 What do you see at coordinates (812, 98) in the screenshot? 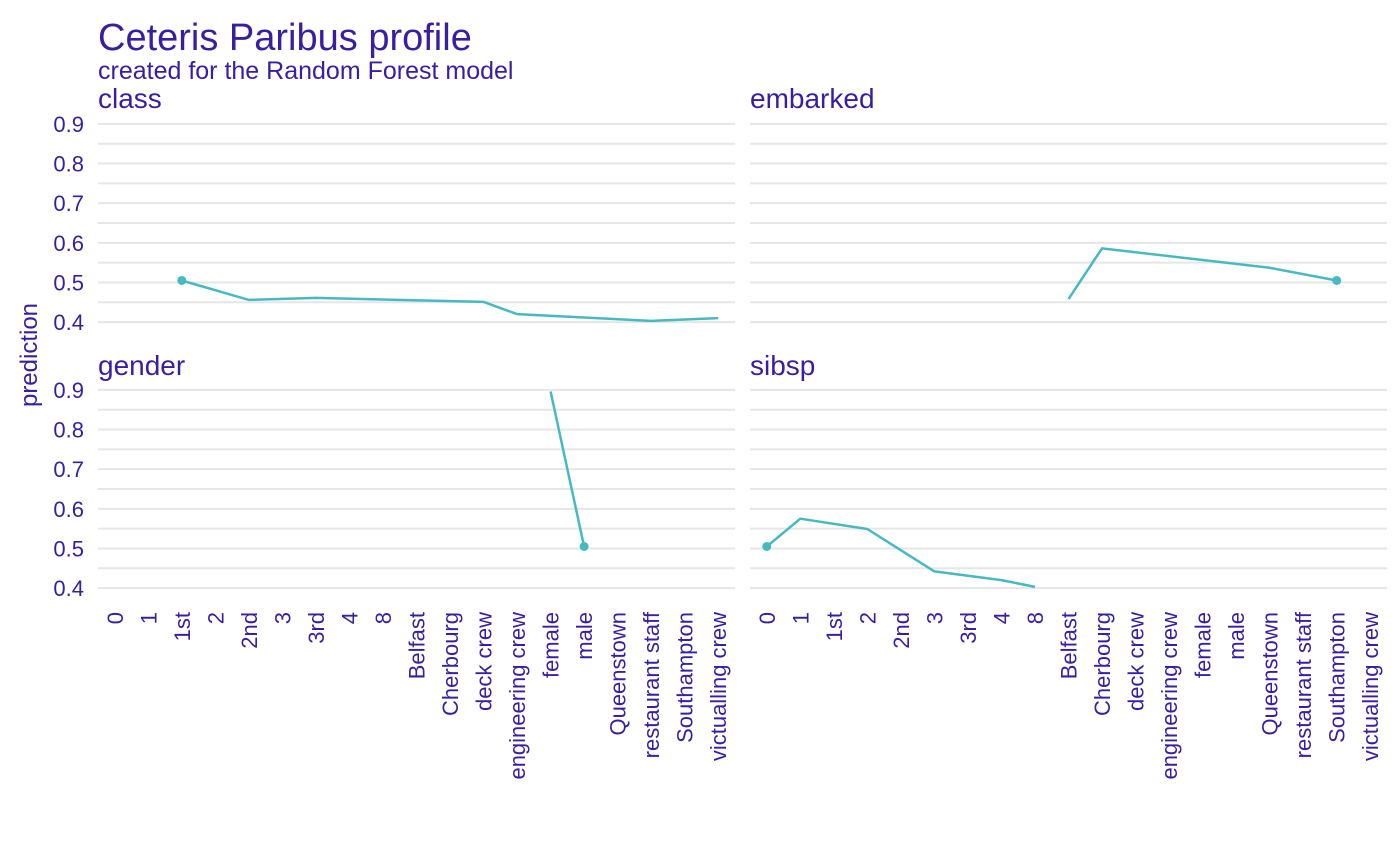
I see `panel-strip-label: embarked` at bounding box center [812, 98].